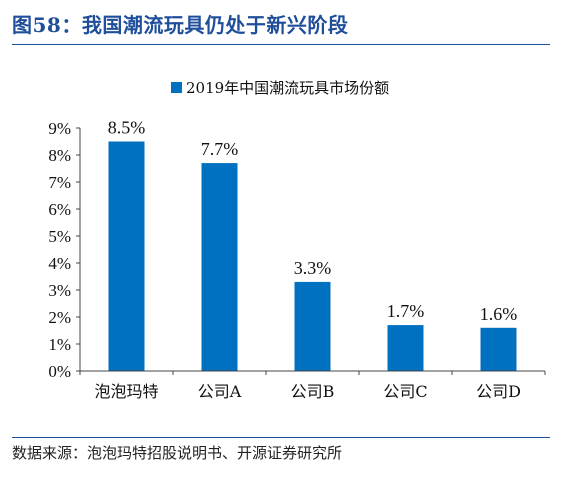  What do you see at coordinates (177, 453) in the screenshot?
I see `source-note: 数据来源：泡泡玛特招股说明书、开源证券研究所` at bounding box center [177, 453].